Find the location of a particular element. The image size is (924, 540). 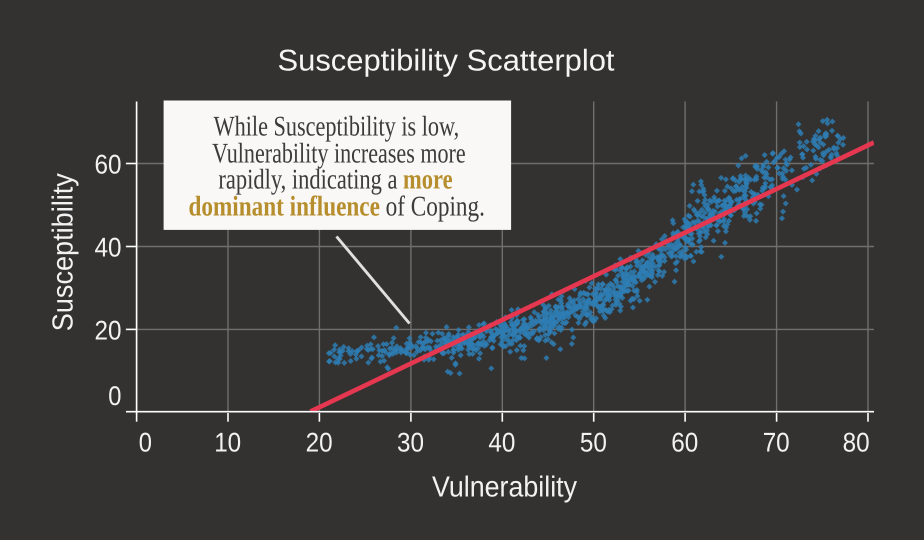

svg-text: Vulnerability is located at coordinates (504, 488).